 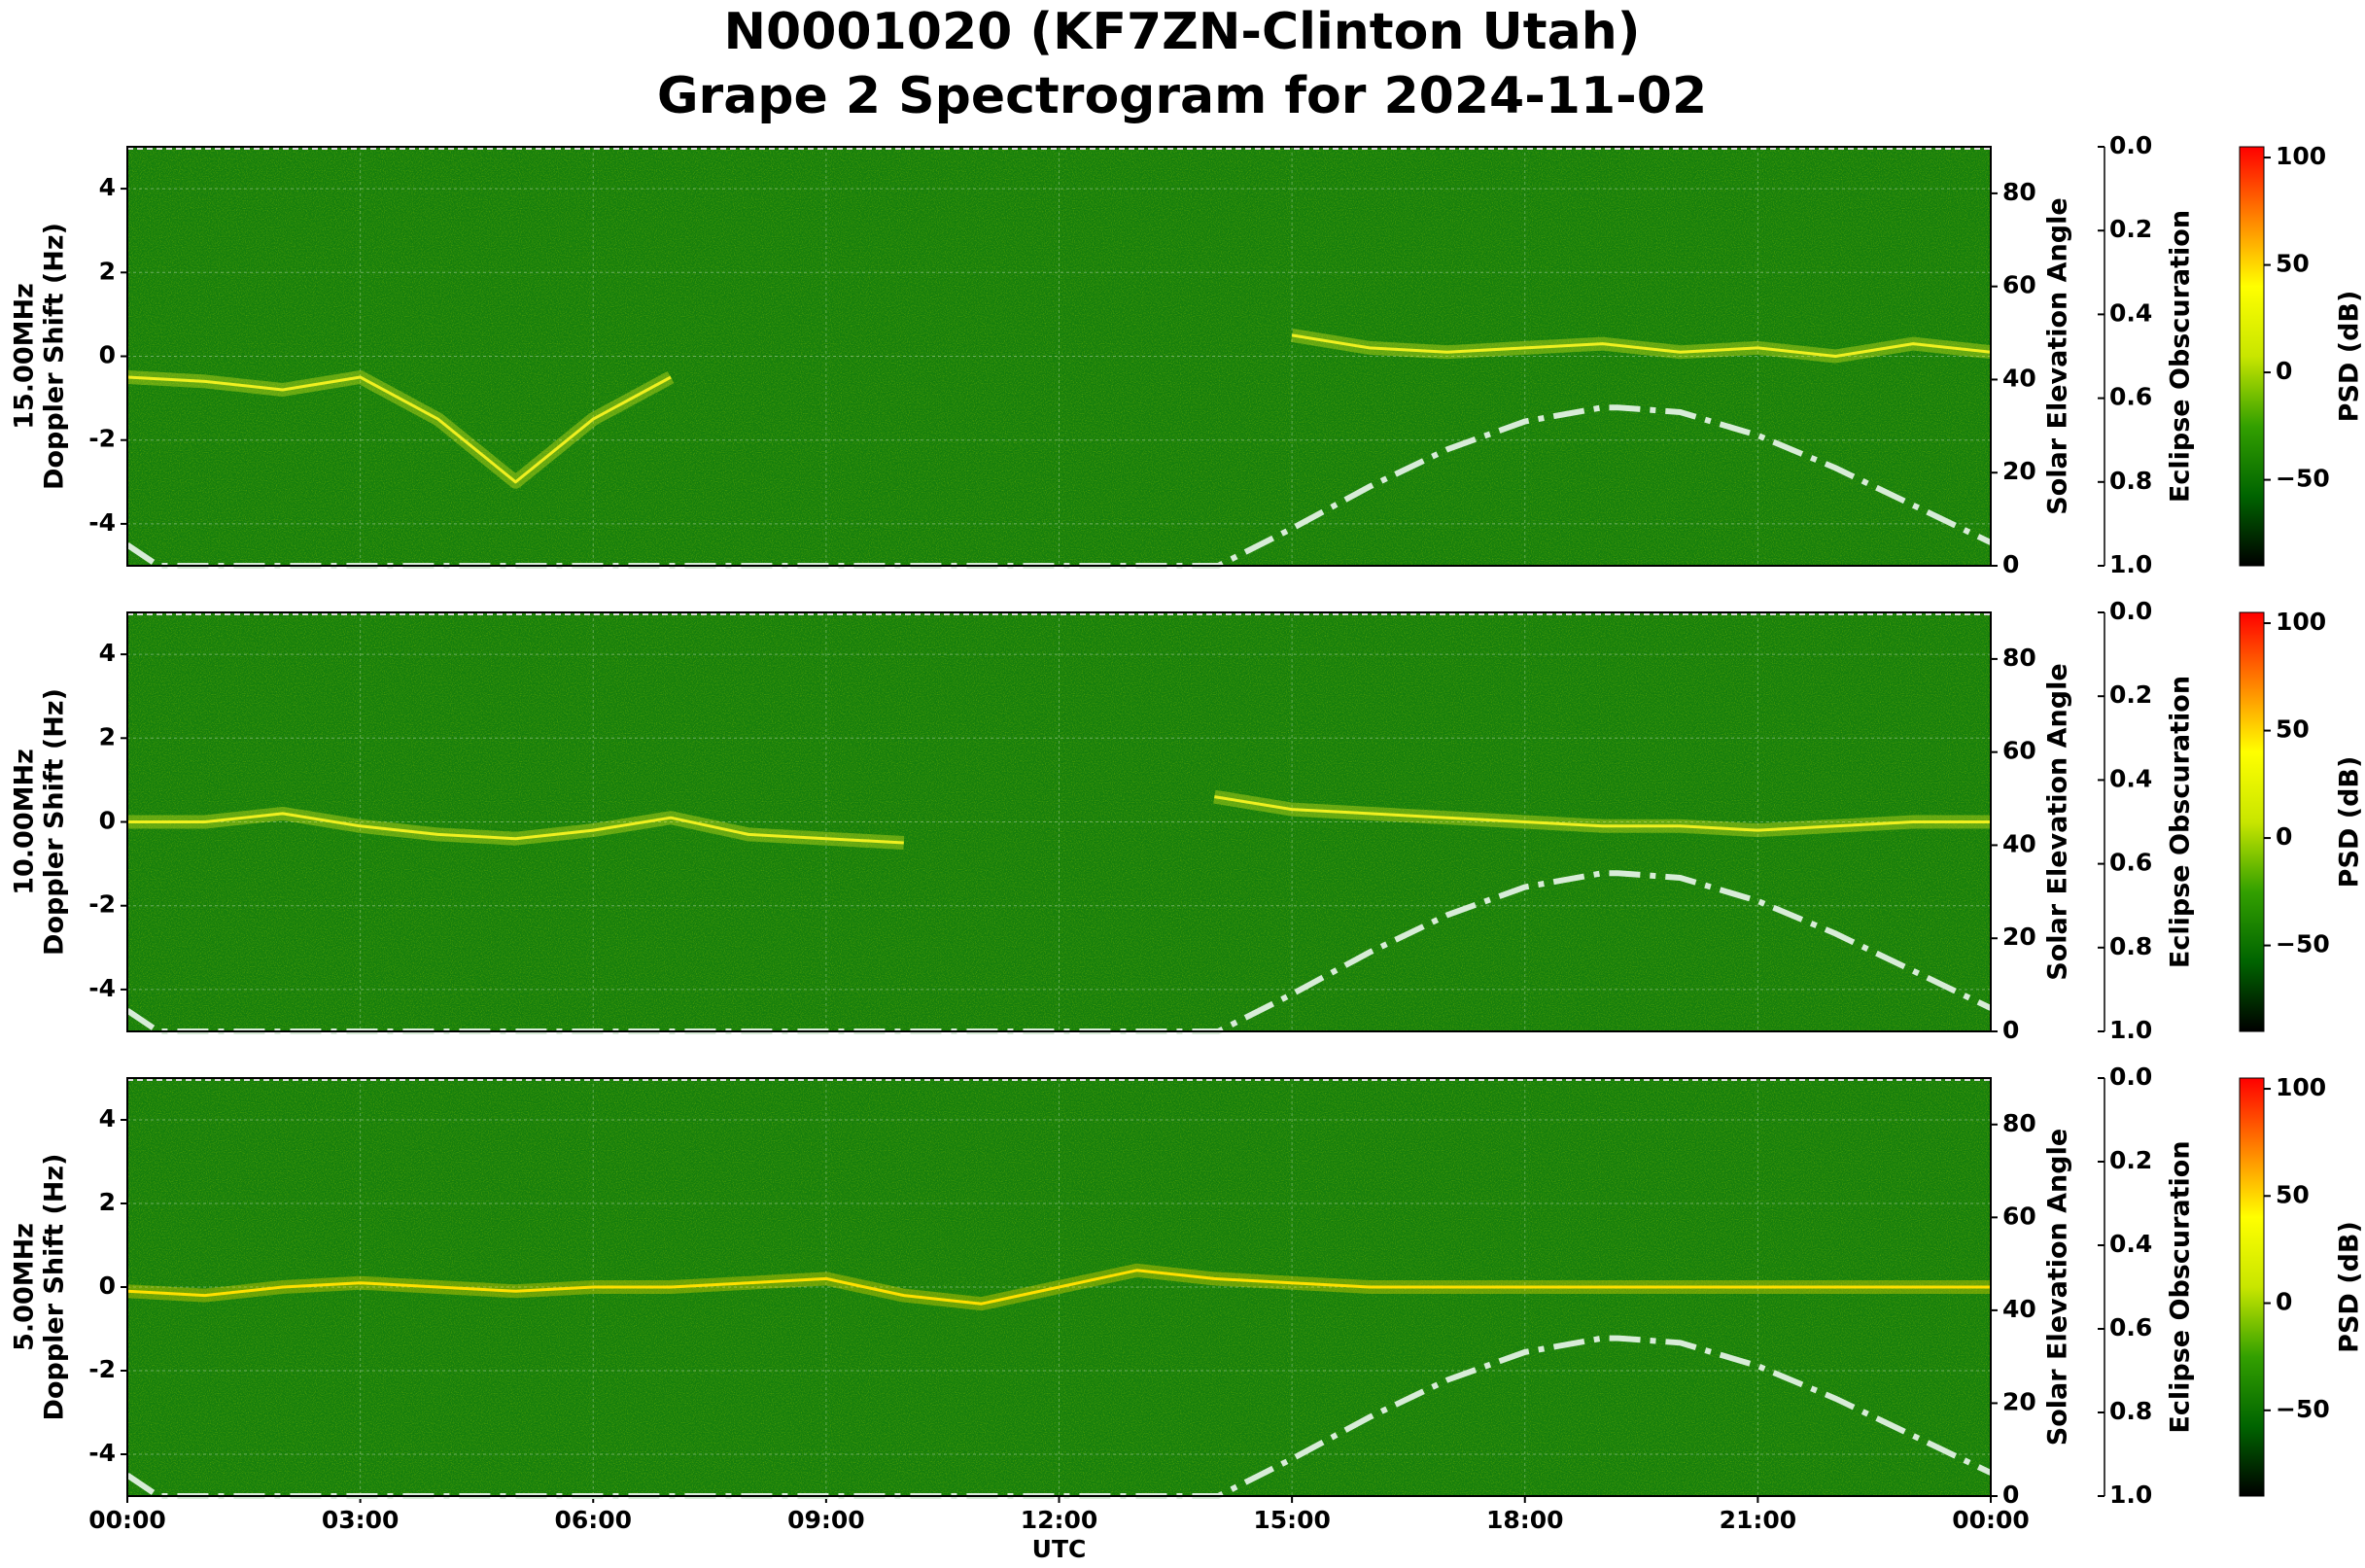 I want to click on x-axis-label: UTC, so click(x=1060, y=1549).